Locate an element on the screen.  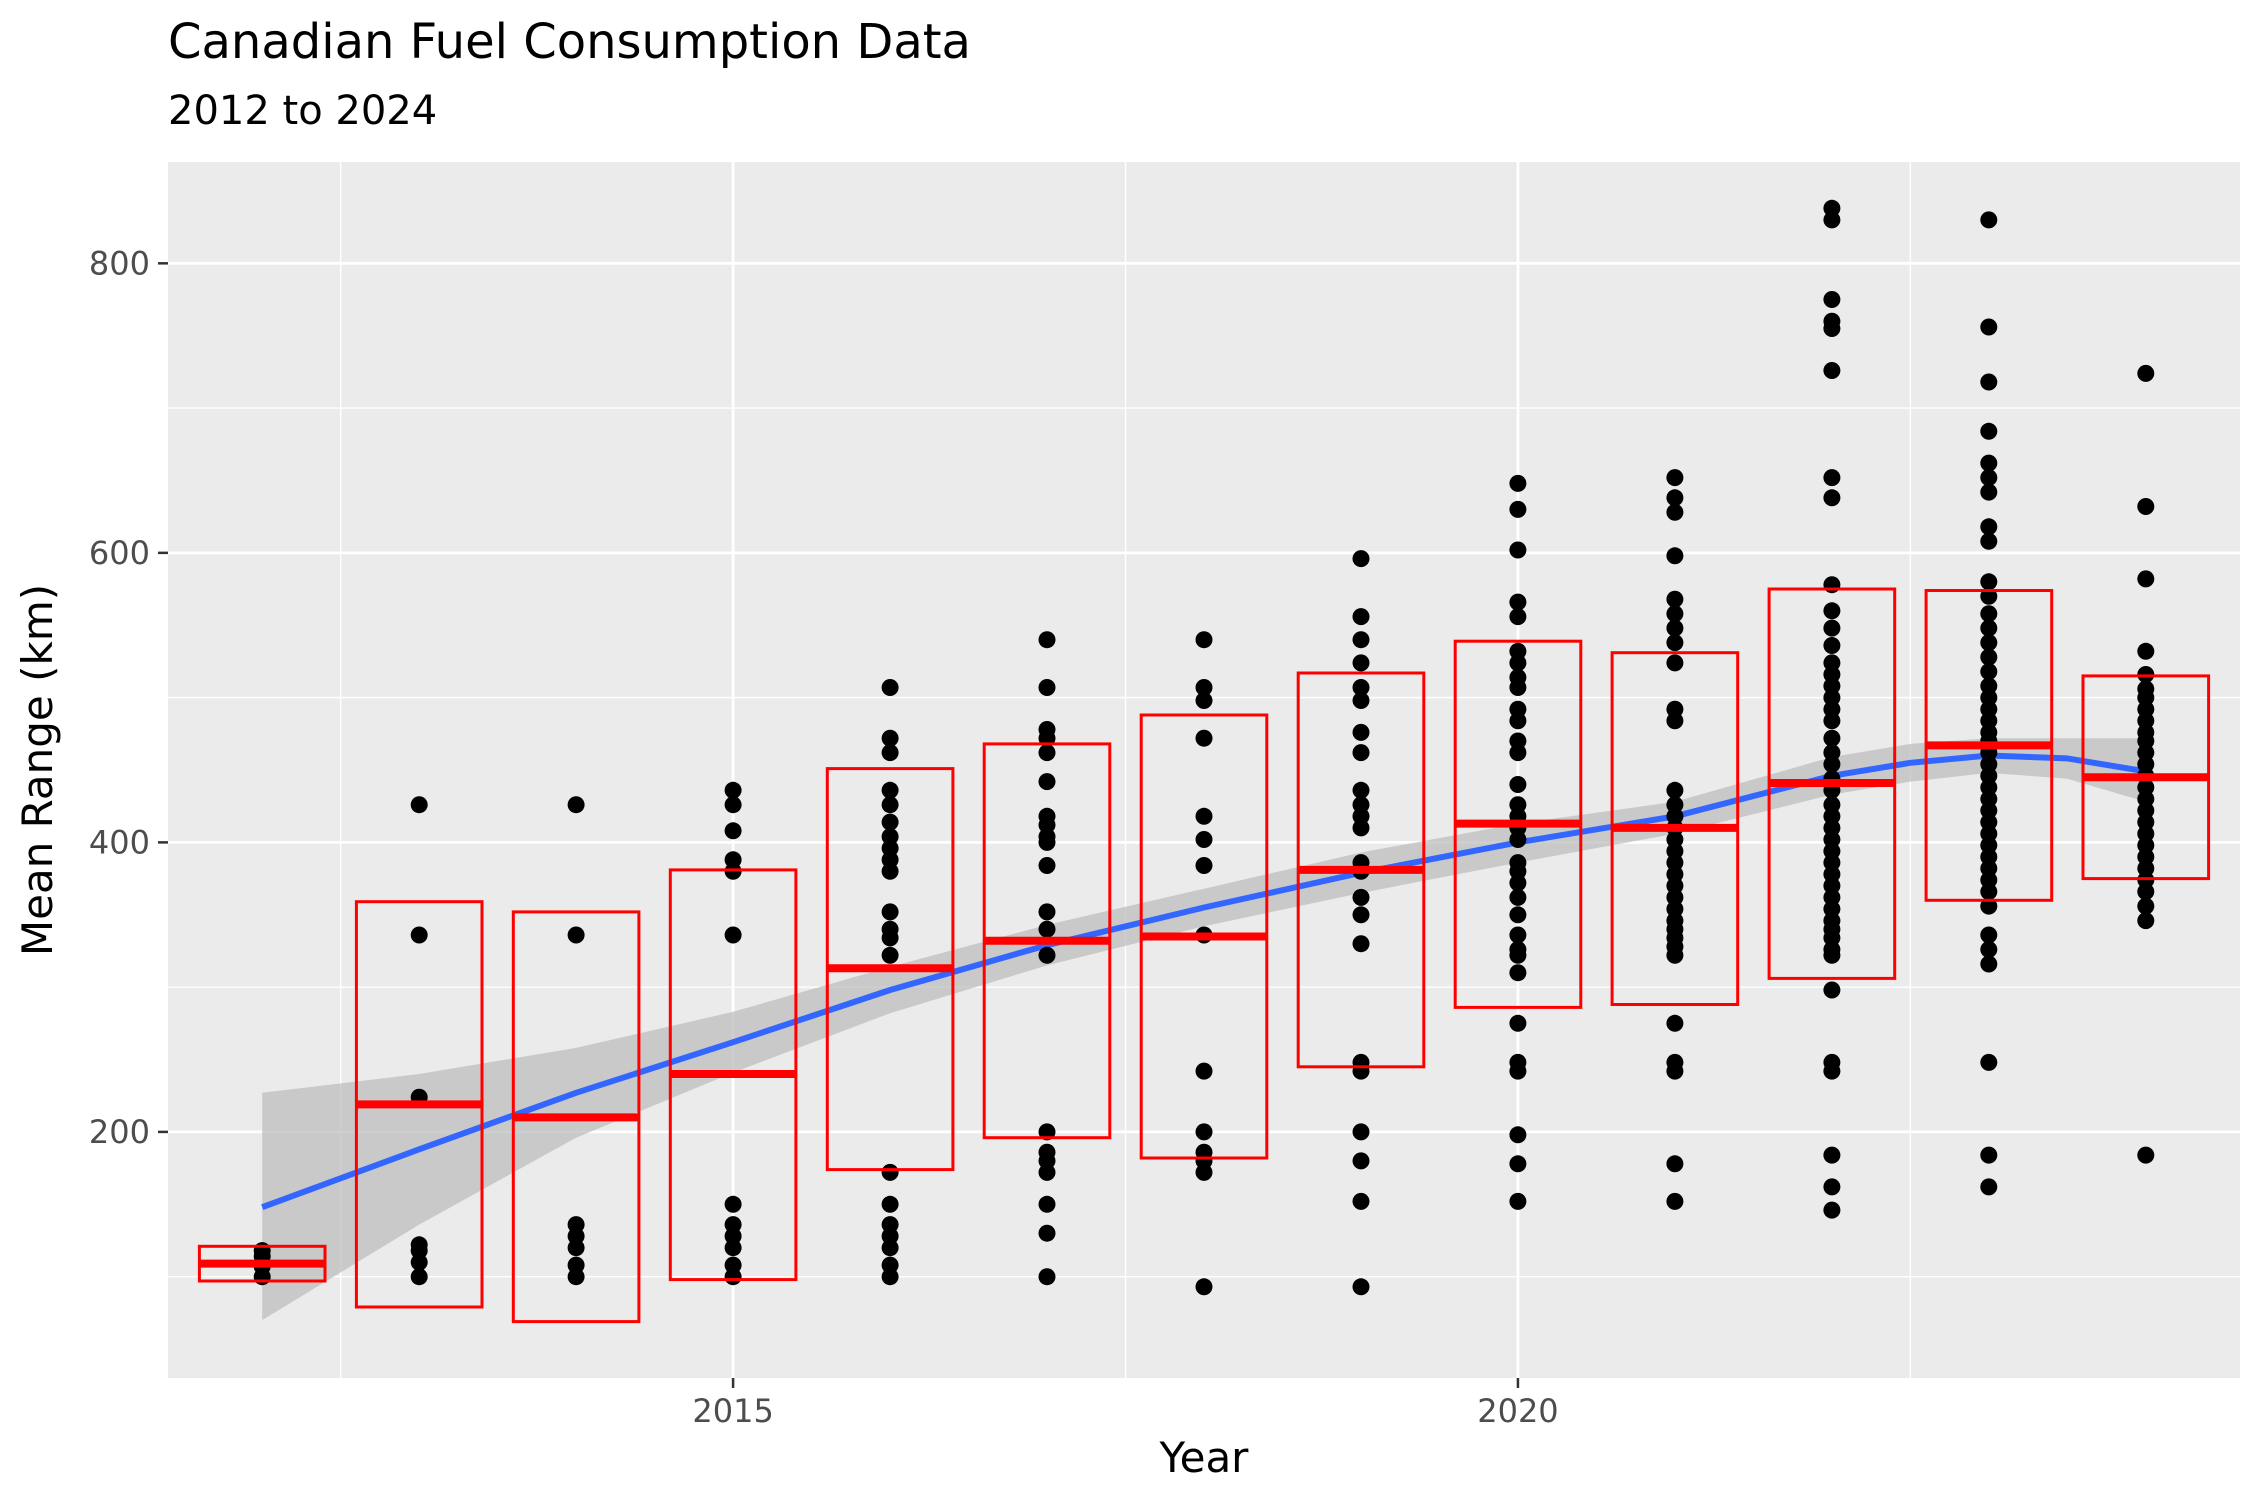
chart-title: Canadian Fuel Consumption Data is located at coordinates (569, 42).